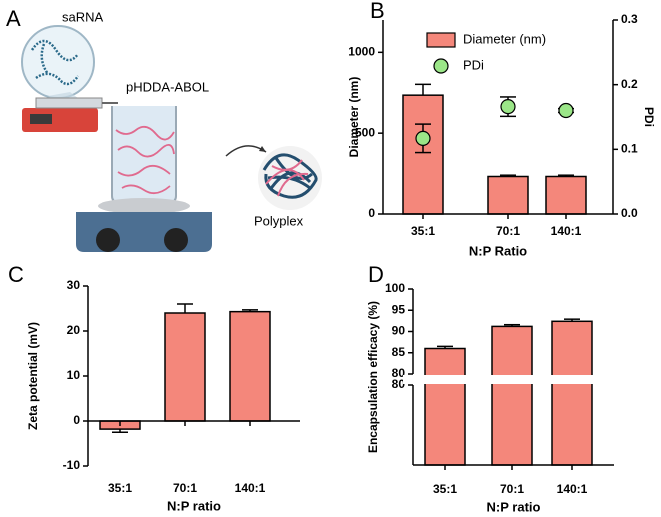 The width and height of the screenshot is (661, 517). I want to click on y2-tick-label: 0.2, so click(629, 84).